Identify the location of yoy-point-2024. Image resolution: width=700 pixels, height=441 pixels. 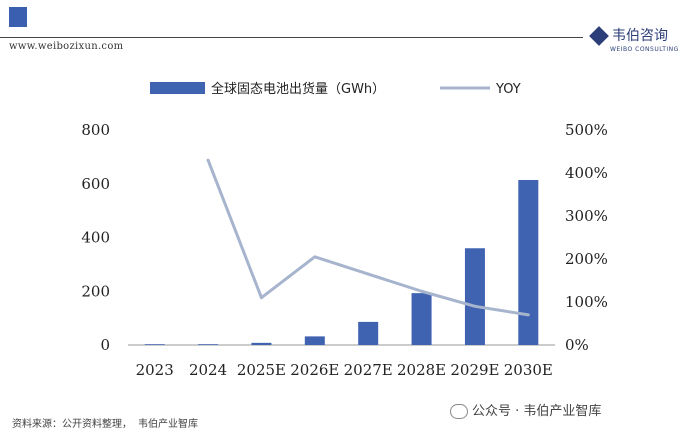
(208, 160).